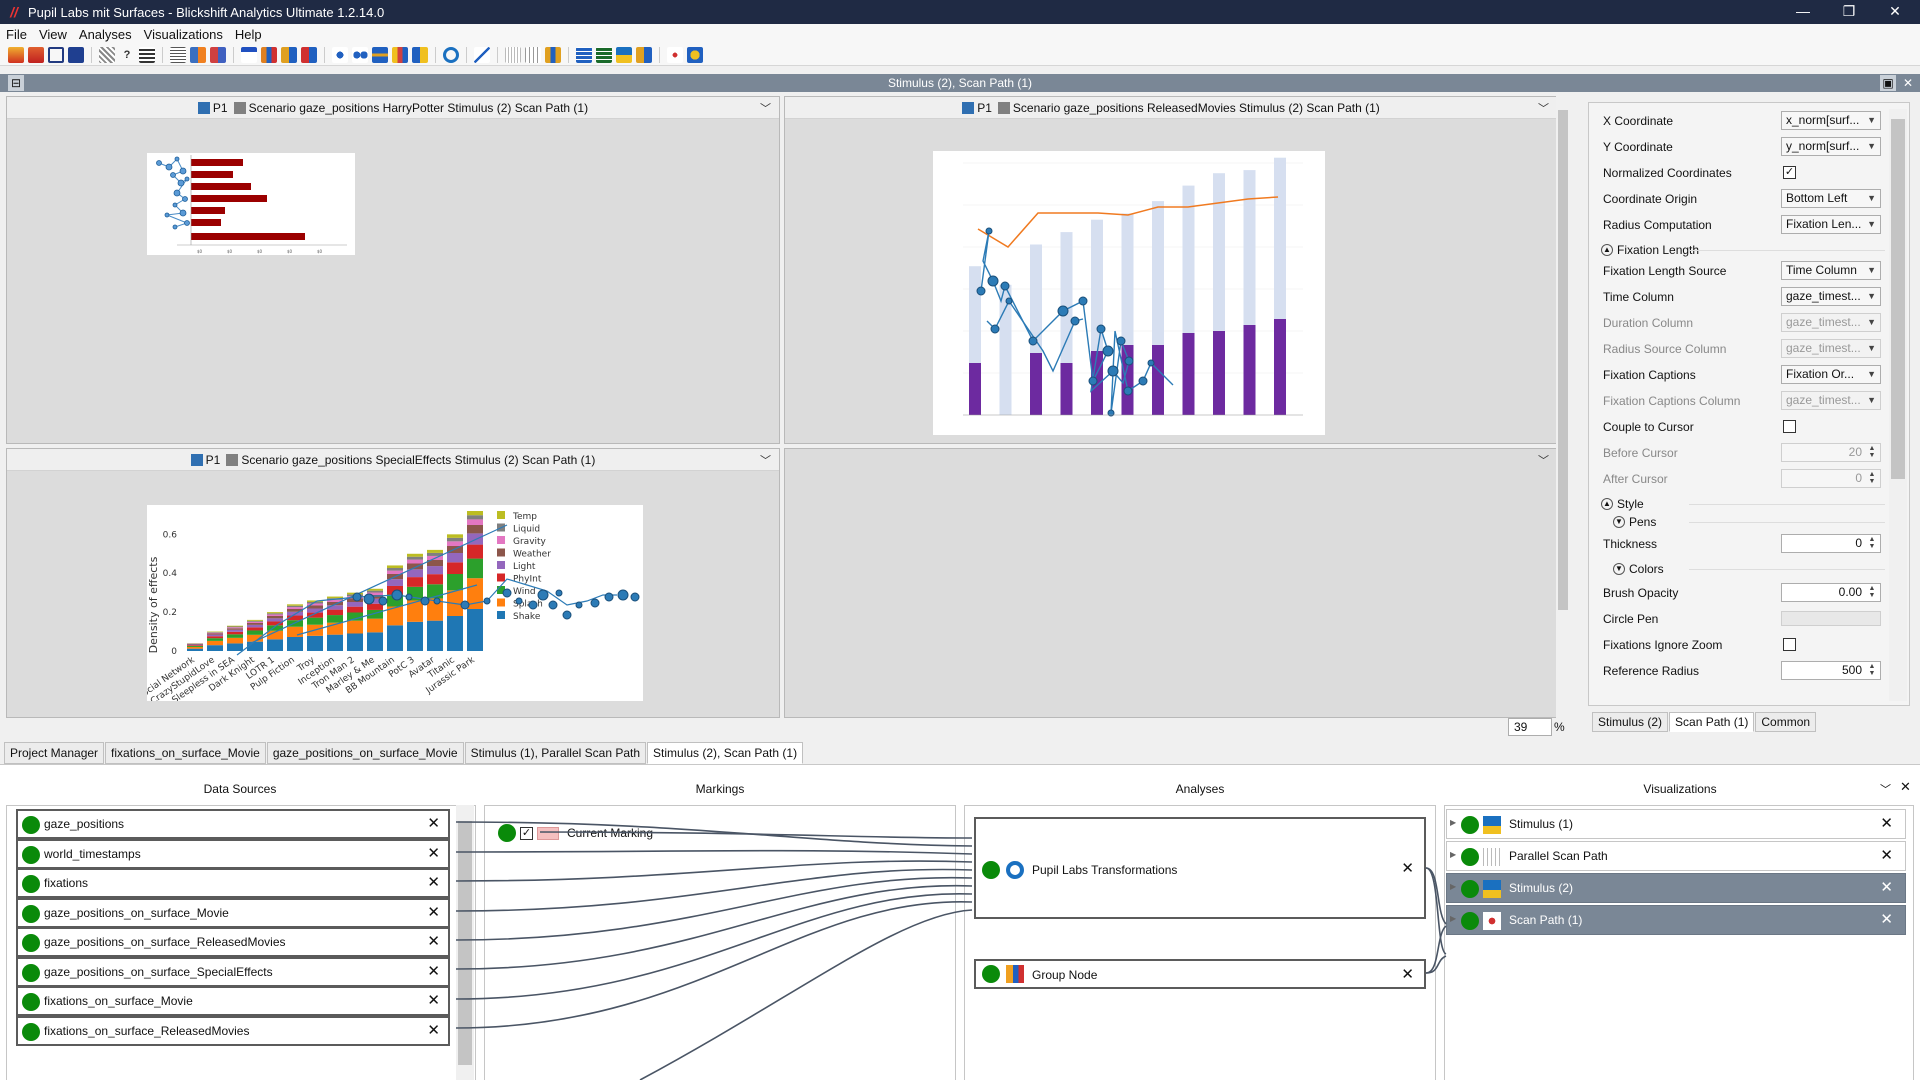 The width and height of the screenshot is (1920, 1080). Describe the element at coordinates (400, 54) in the screenshot. I see `histogram-icon` at that location.